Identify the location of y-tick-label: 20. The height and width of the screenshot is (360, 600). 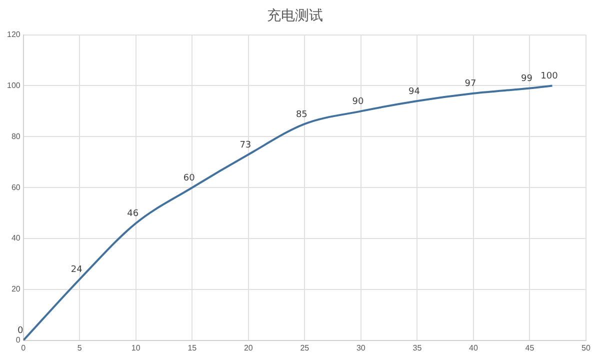
(16, 289).